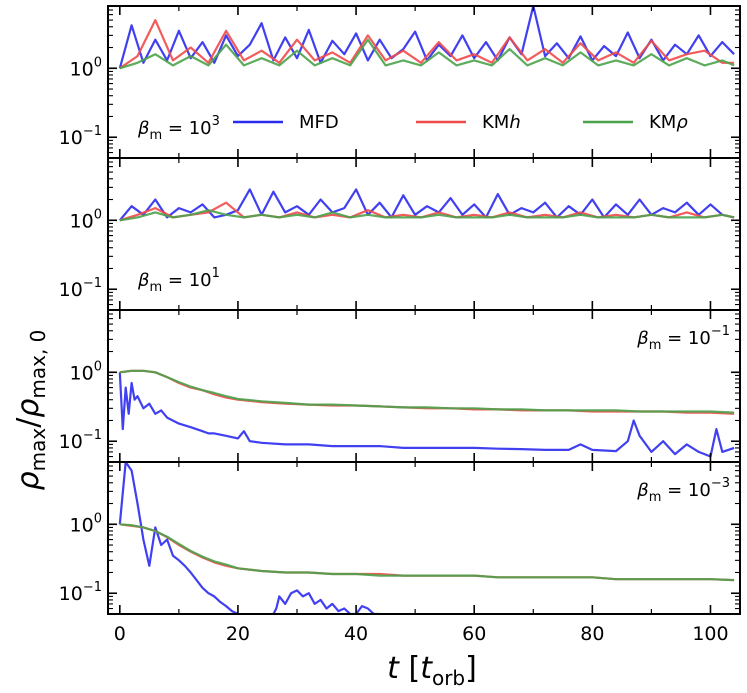 This screenshot has width=747, height=693. I want to click on x-axis-title-unit: t, so click(426, 668).